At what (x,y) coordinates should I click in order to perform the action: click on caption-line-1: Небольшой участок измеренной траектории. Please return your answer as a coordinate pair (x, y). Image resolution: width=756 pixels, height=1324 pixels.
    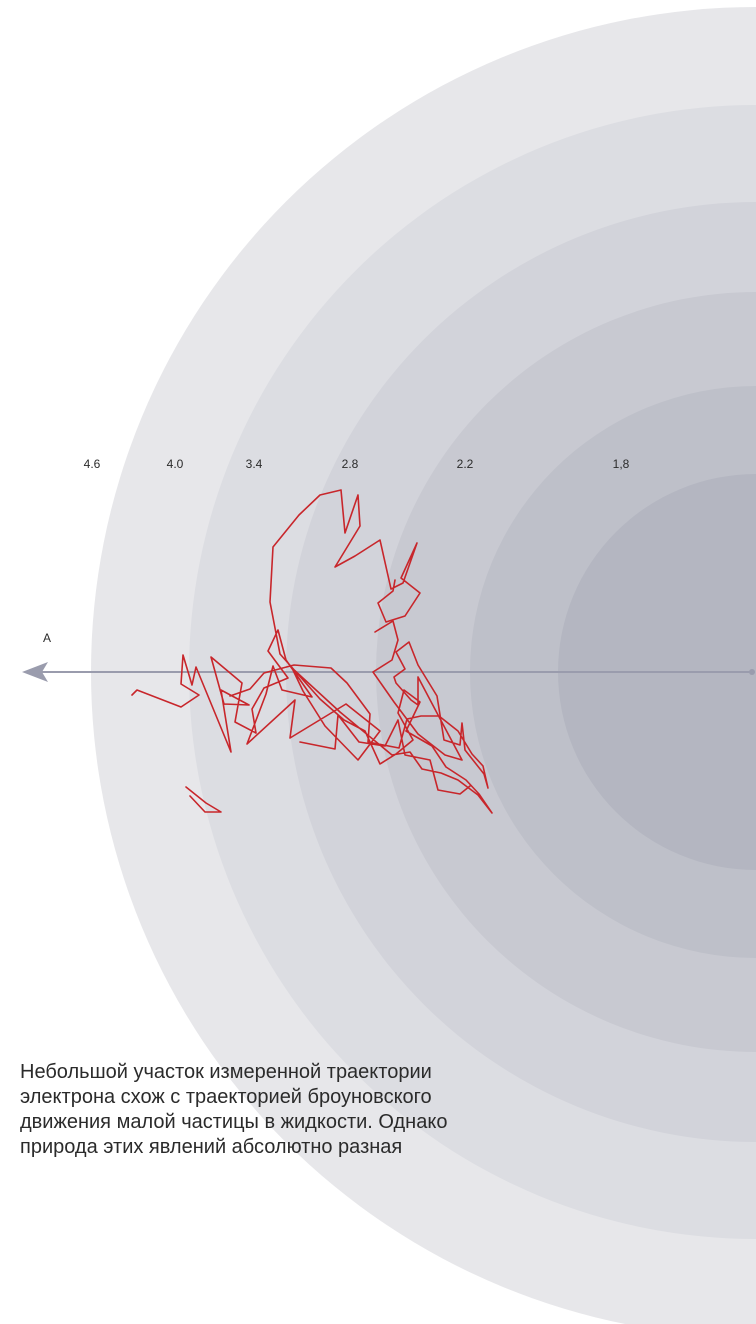
    Looking at the image, I should click on (226, 1072).